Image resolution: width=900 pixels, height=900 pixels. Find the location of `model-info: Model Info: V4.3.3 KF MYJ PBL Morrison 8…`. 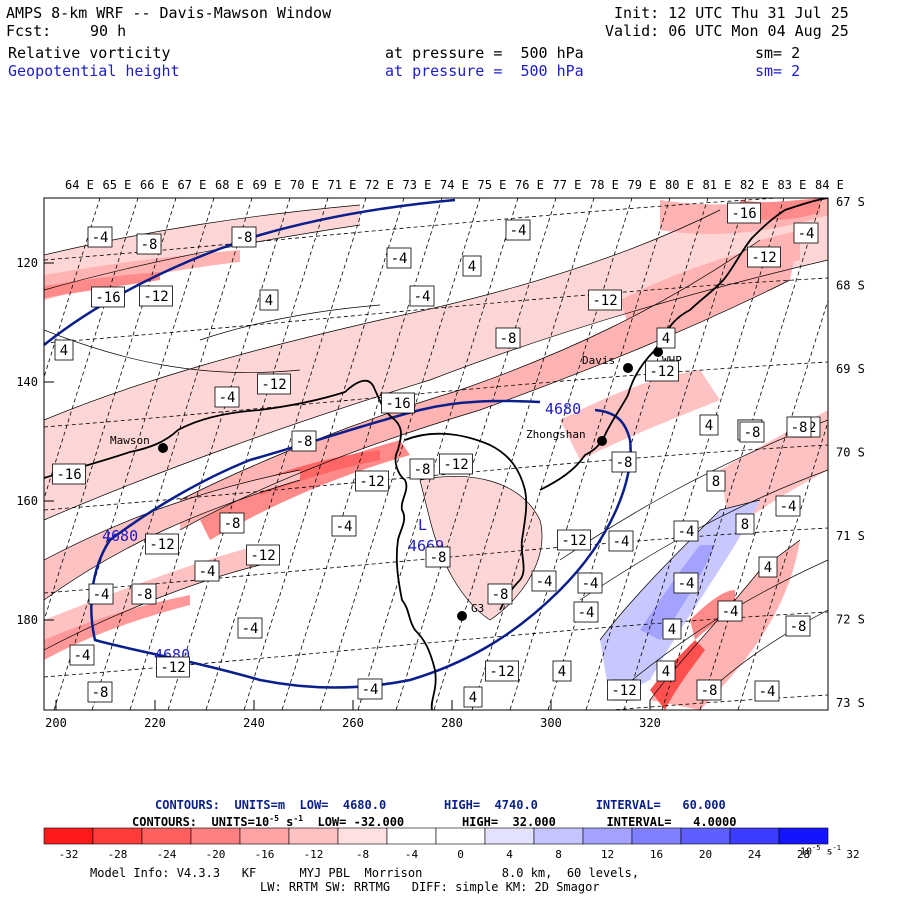

model-info: Model Info: V4.3.3 KF MYJ PBL Morrison 8… is located at coordinates (365, 873).